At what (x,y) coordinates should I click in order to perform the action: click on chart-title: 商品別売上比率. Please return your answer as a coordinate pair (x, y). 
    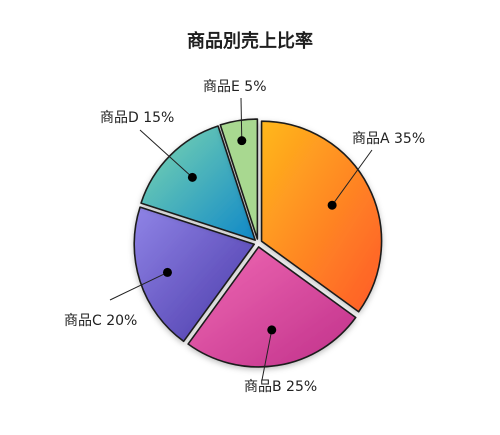
    Looking at the image, I should click on (250, 41).